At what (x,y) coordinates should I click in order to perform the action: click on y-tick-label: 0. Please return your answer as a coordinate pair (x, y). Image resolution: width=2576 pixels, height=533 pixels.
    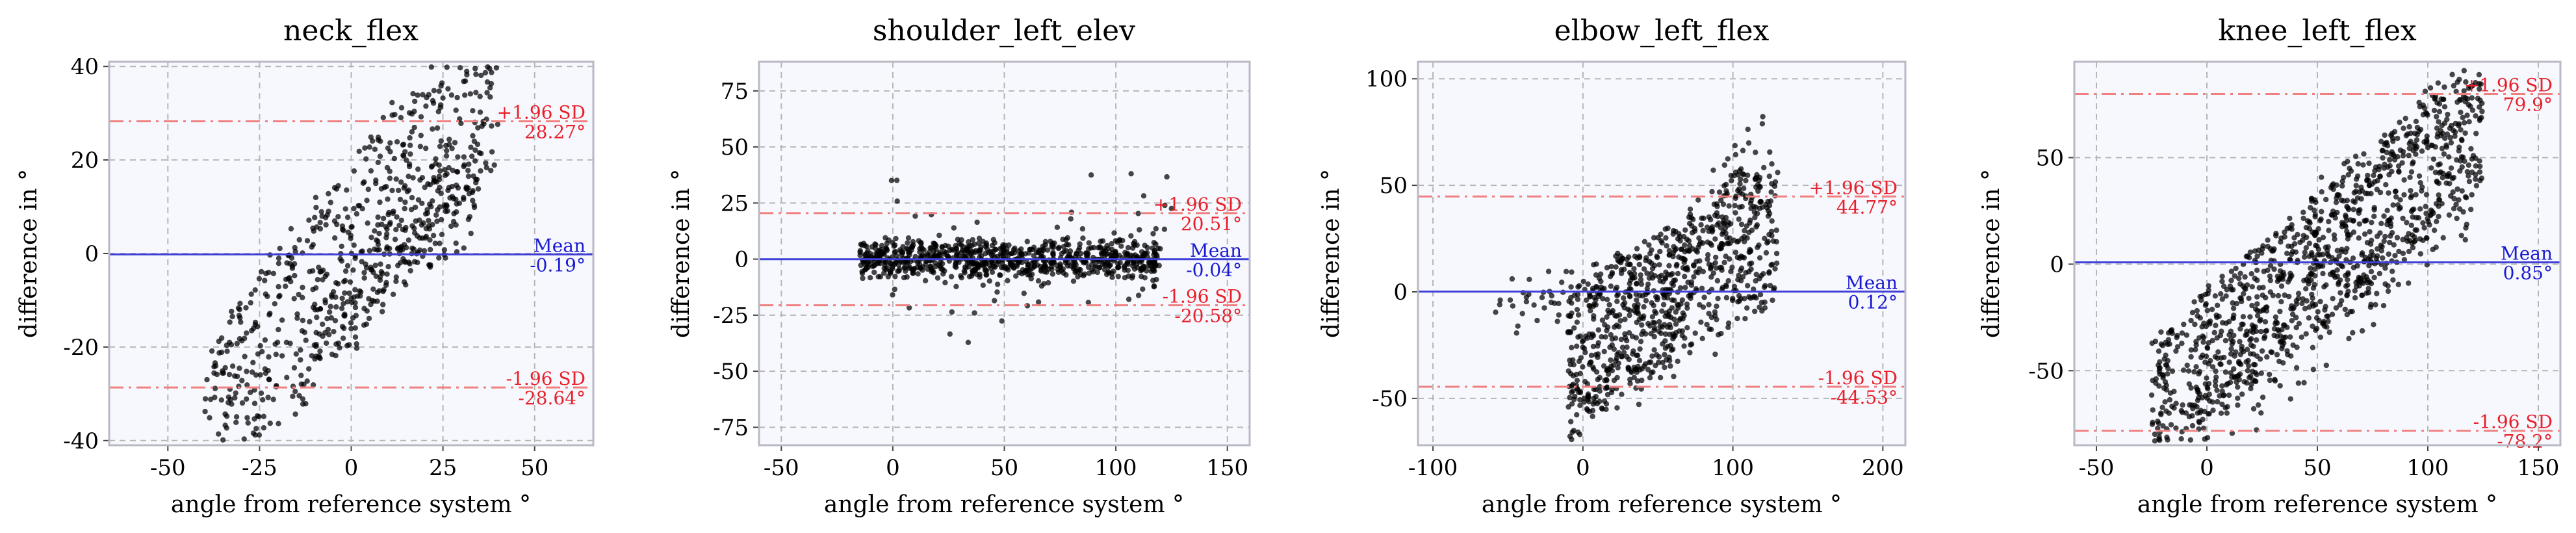
    Looking at the image, I should click on (2057, 265).